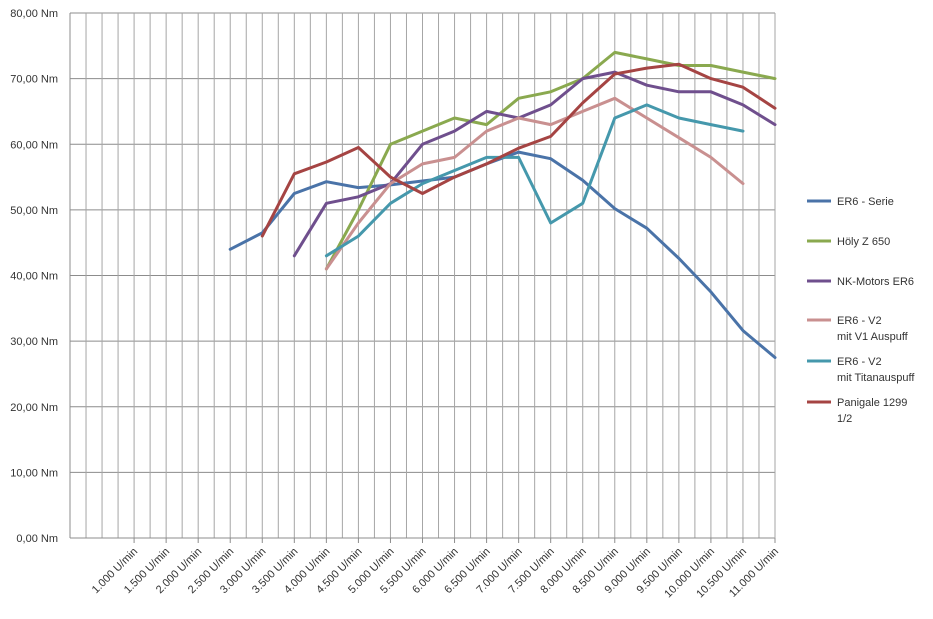  What do you see at coordinates (863, 242) in the screenshot?
I see `legend-label: Höly Z 650` at bounding box center [863, 242].